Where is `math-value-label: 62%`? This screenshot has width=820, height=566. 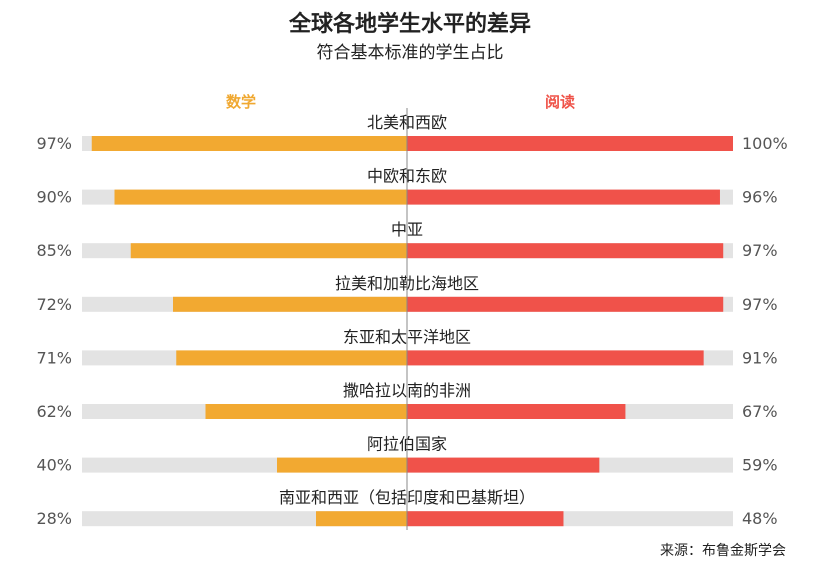 math-value-label: 62% is located at coordinates (54, 411).